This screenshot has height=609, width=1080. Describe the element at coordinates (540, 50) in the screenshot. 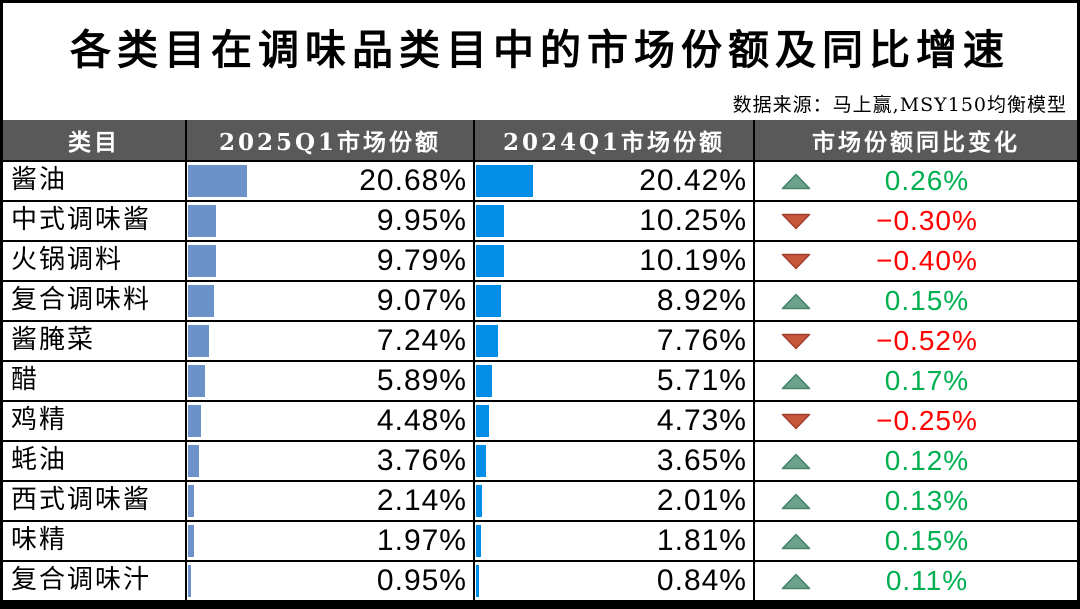

I see `page-title: 各类目在调味品类目中的市场份额及同比增速` at that location.